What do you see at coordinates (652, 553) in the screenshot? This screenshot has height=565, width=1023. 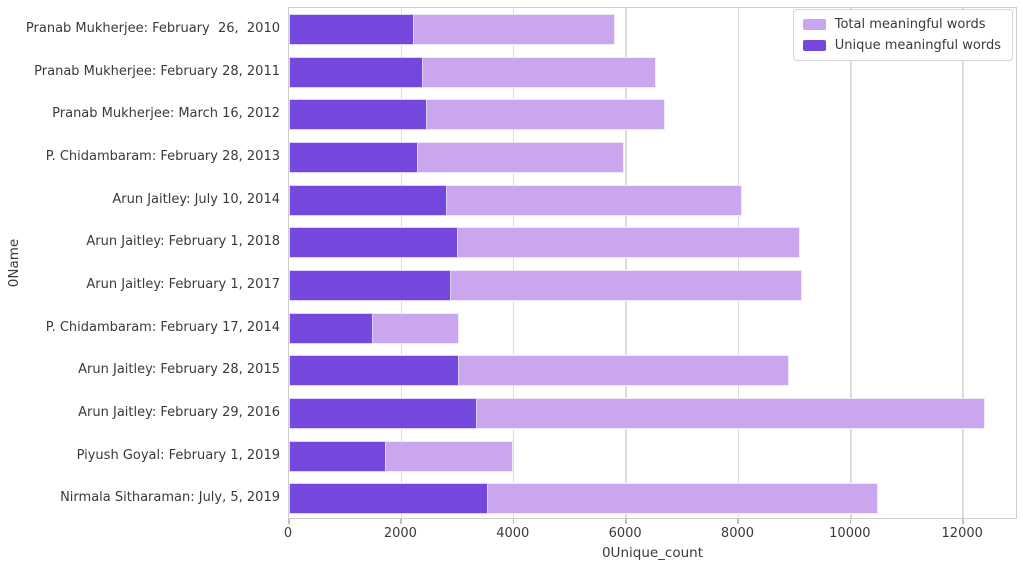 I see `x-axis-title: 0Unique_count` at bounding box center [652, 553].